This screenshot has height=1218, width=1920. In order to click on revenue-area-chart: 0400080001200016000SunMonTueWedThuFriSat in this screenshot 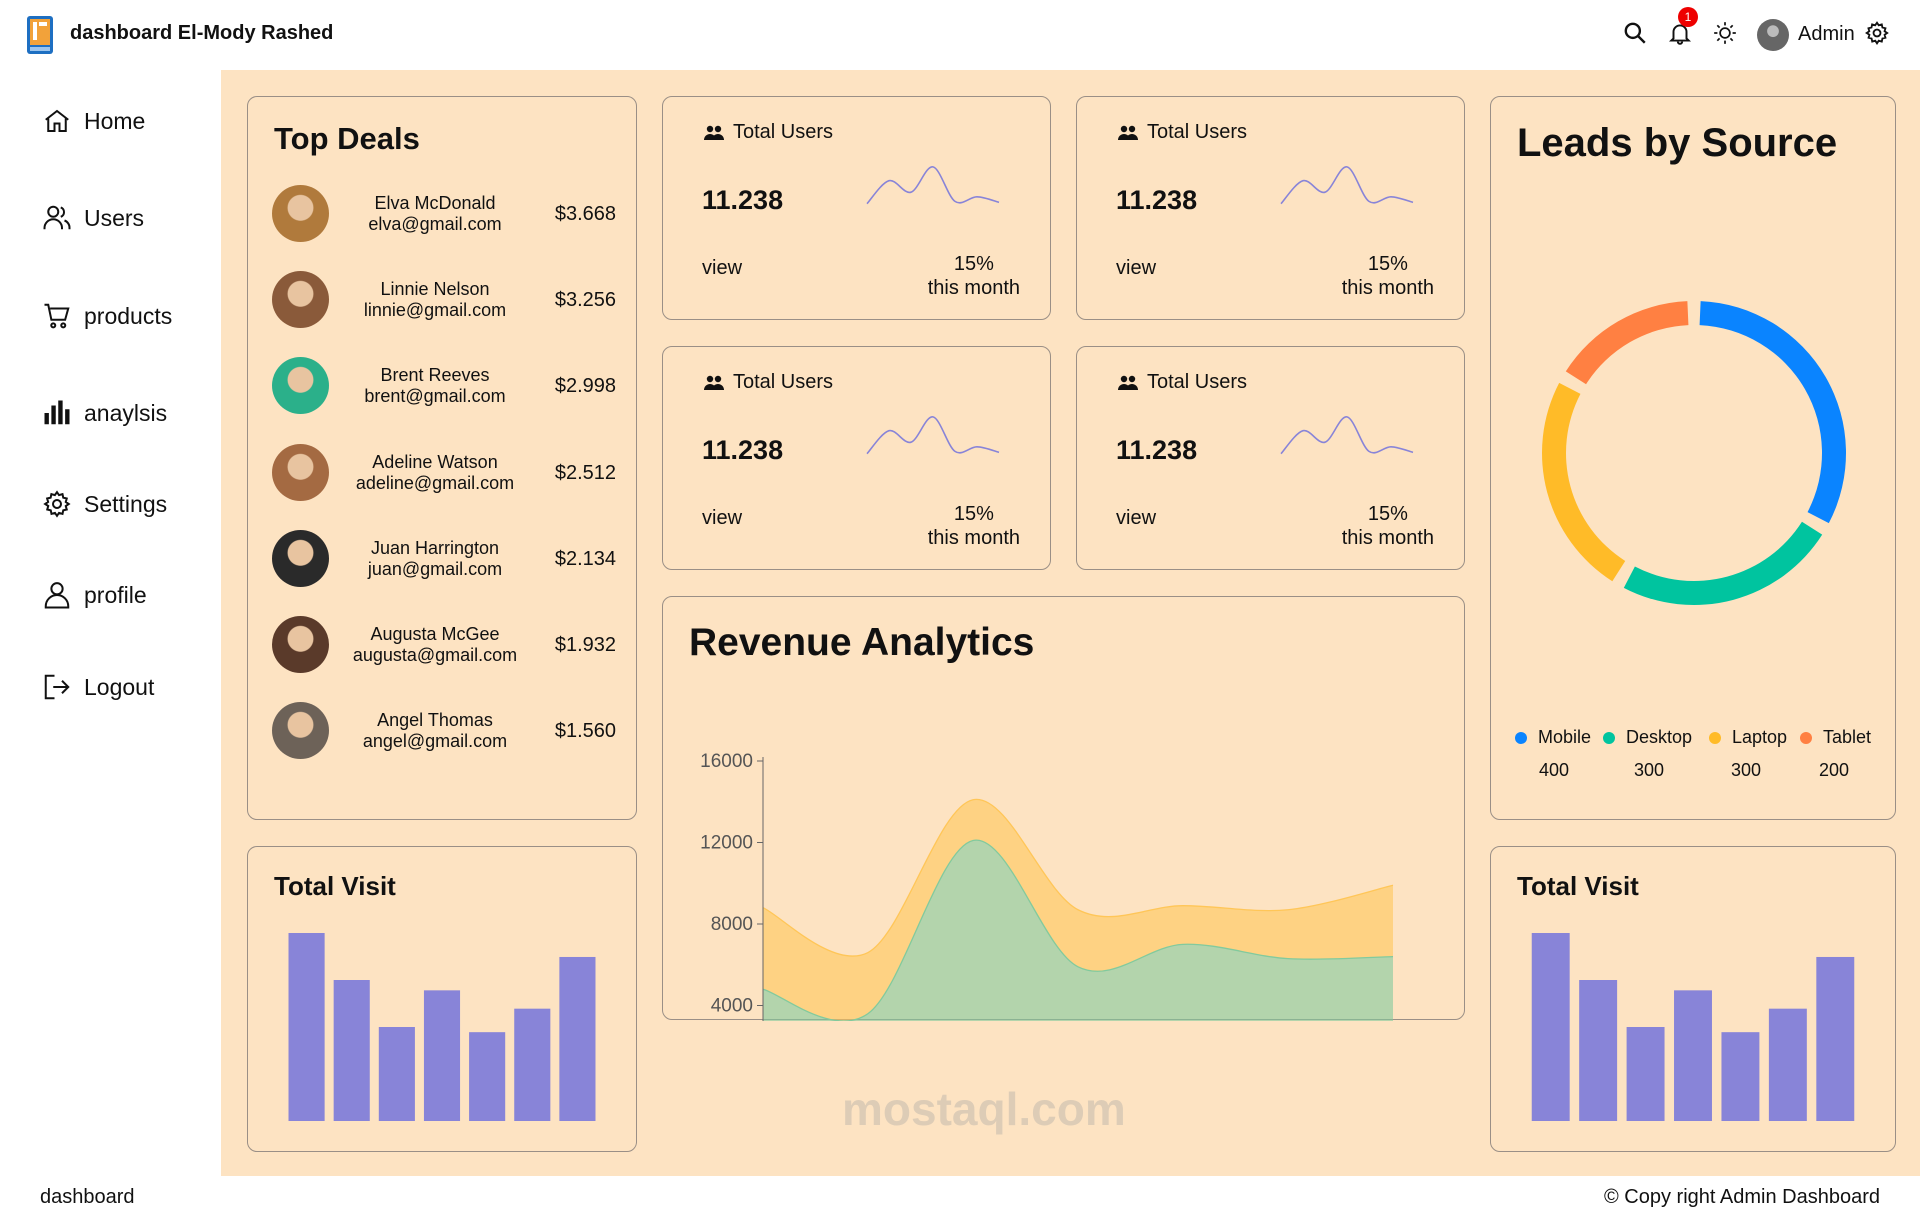, I will do `click(1047, 886)`.